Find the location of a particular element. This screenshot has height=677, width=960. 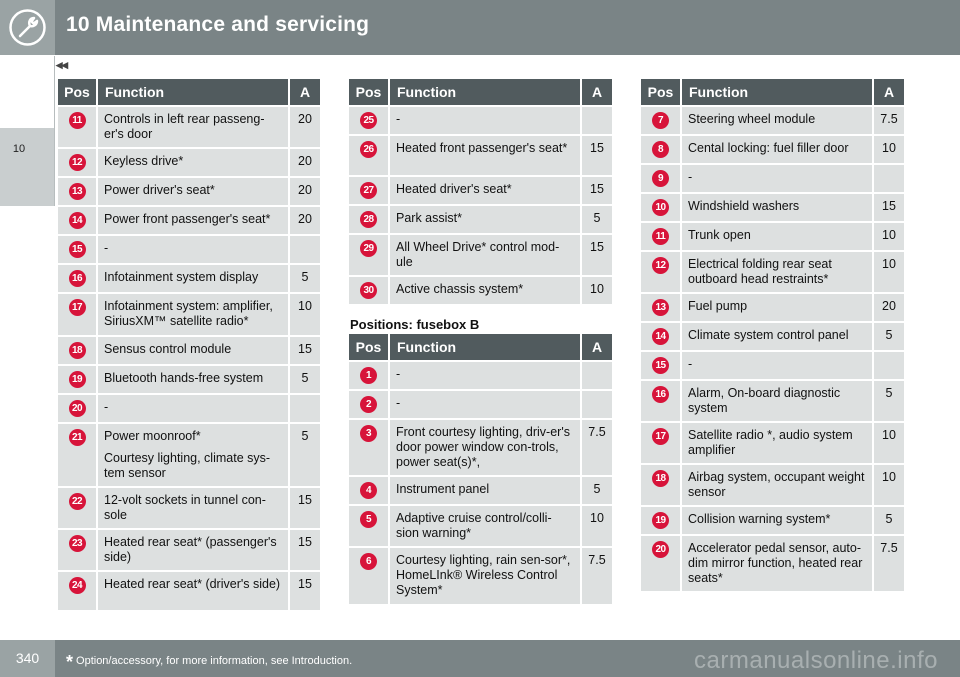

function-cell: Park assist* is located at coordinates (485, 219).